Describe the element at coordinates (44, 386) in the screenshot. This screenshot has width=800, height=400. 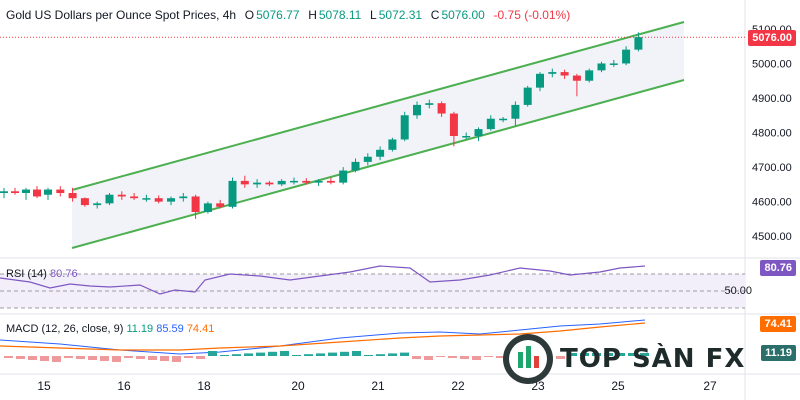
I see `x-tick-label: 15` at that location.